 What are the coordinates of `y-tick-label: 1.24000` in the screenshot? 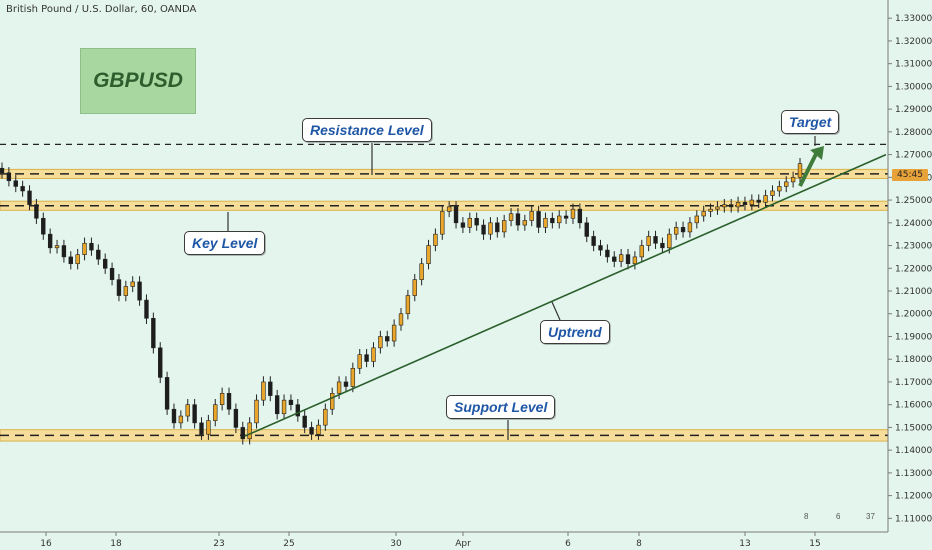 It's located at (913, 224).